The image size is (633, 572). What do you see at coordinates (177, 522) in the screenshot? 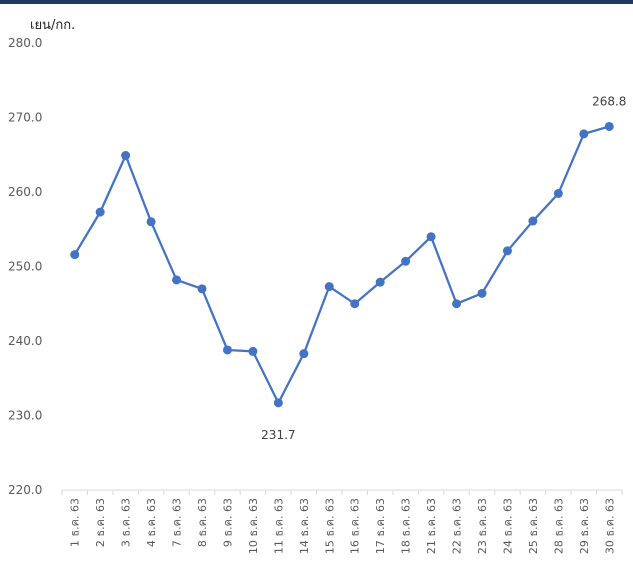
I see `x-tick-label: 7 ธ.ค. 63` at bounding box center [177, 522].